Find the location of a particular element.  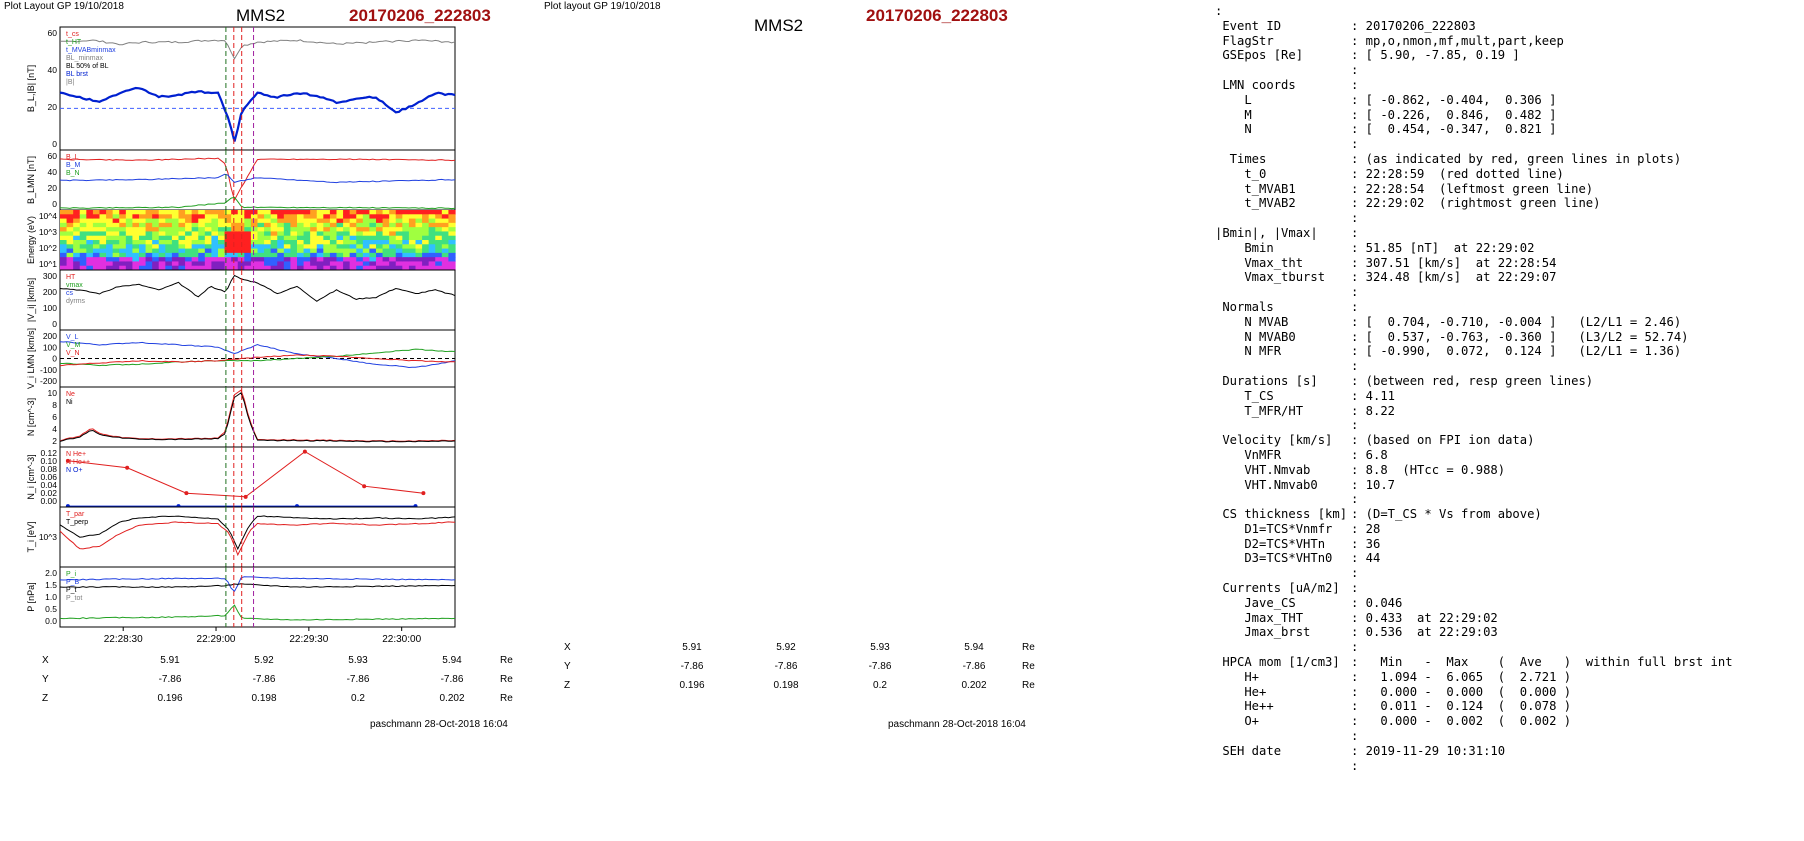

y-tick-label: 20 is located at coordinates (53, 188).